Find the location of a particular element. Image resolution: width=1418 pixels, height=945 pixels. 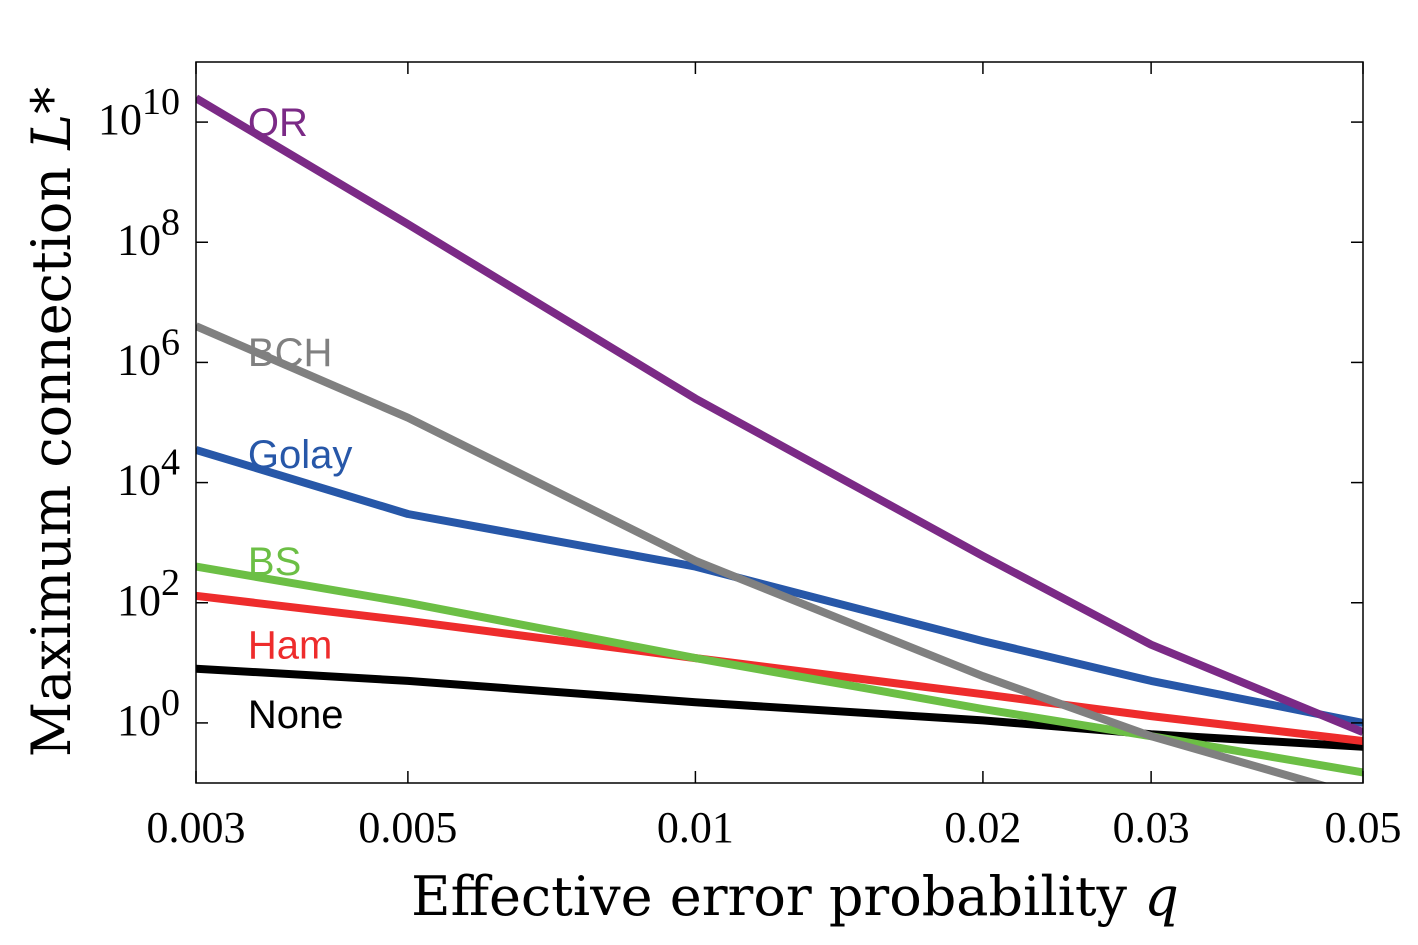

y-axis-title: Maximum connection L* is located at coordinates (51, 422).